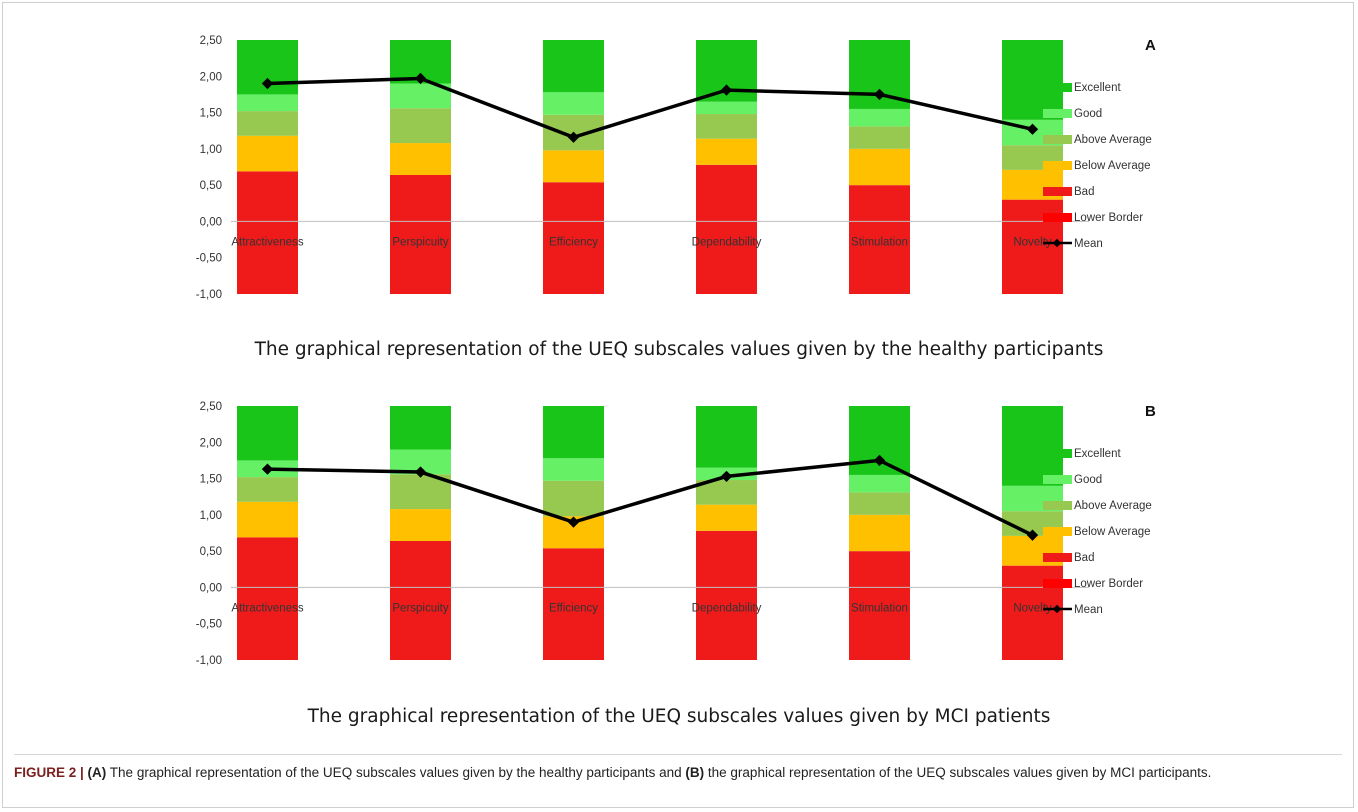 This screenshot has width=1358, height=812. I want to click on caption-a-label: (A), so click(97, 772).